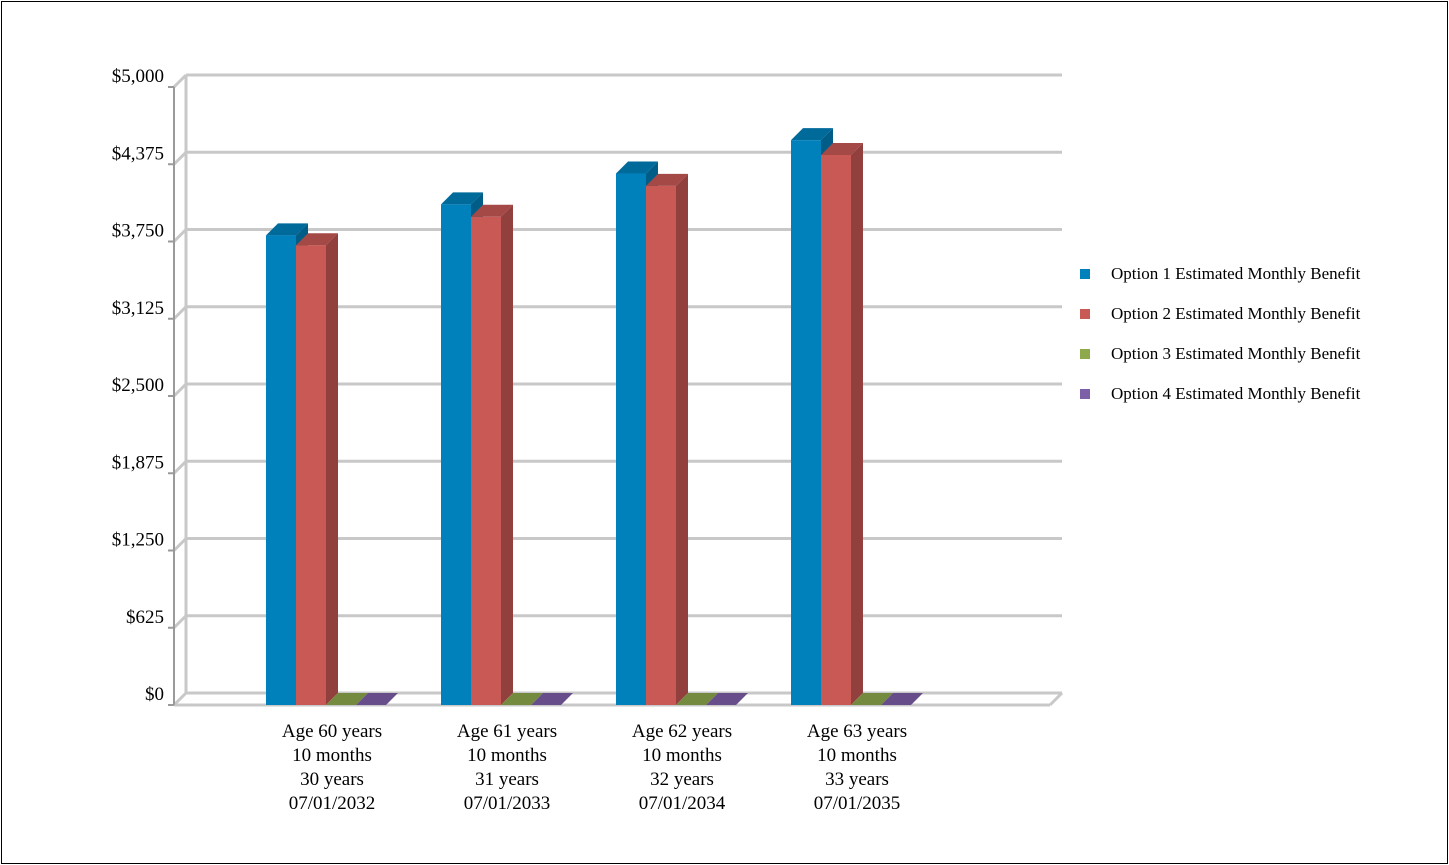  I want to click on legend-item: Option 4 Estimated Monthly Benefit, so click(1215, 394).